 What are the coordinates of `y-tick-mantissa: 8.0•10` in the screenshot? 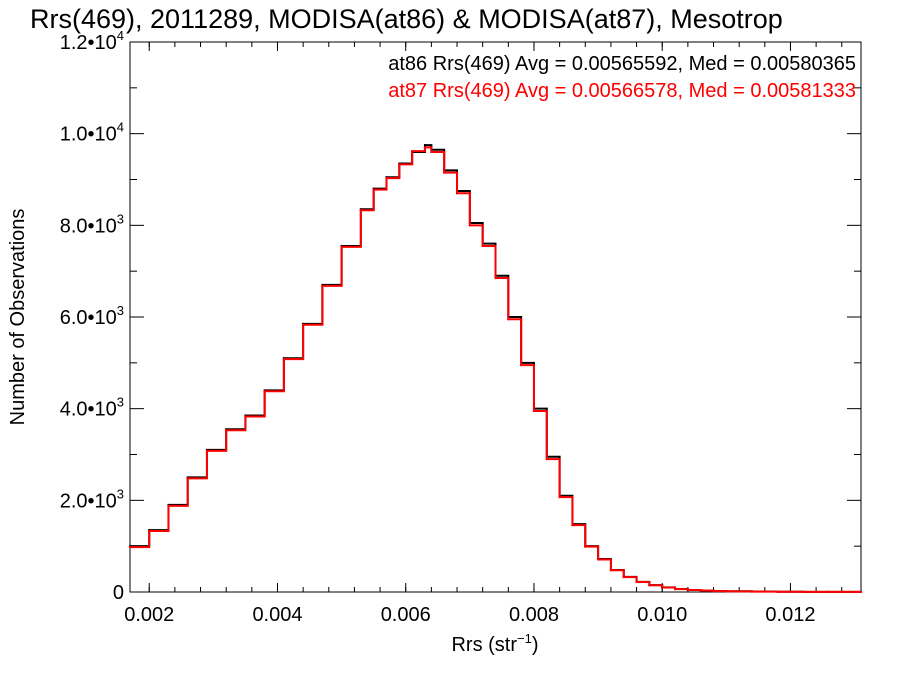 It's located at (88, 226).